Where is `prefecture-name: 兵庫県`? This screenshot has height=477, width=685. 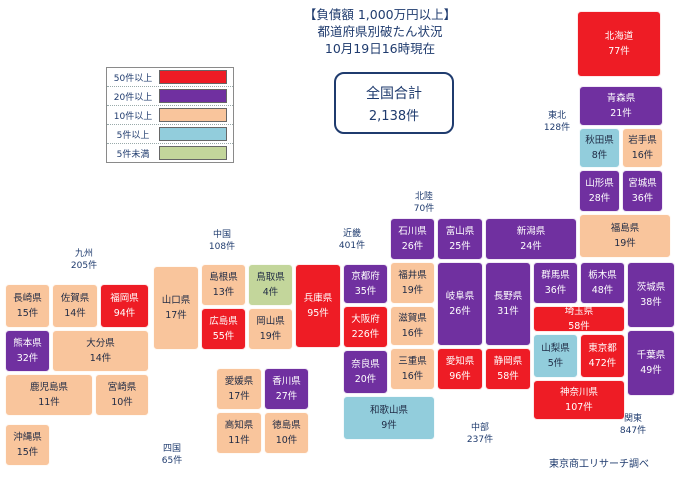 prefecture-name: 兵庫県 is located at coordinates (318, 298).